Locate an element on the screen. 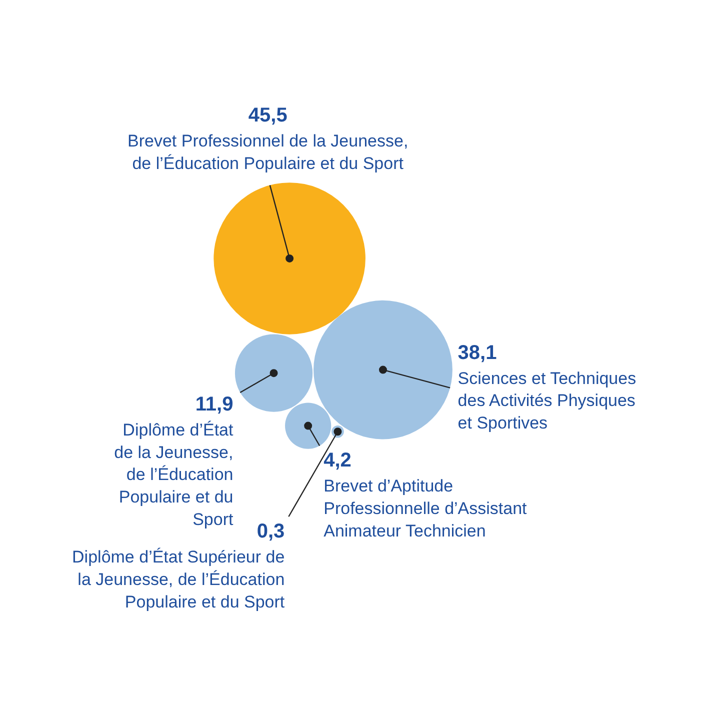 This screenshot has height=720, width=702. data-label: 38,1 is located at coordinates (477, 353).